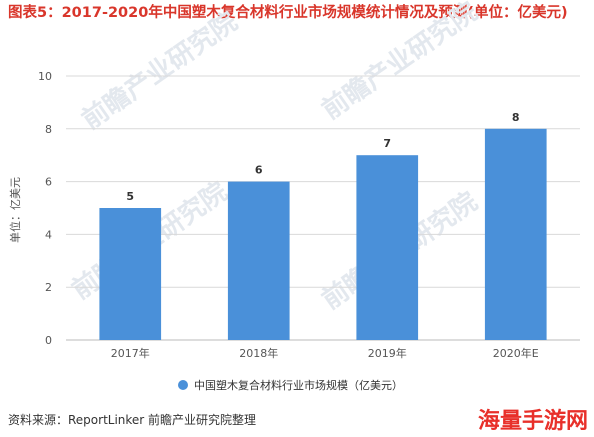 Image resolution: width=594 pixels, height=437 pixels. What do you see at coordinates (130, 196) in the screenshot?
I see `data-label: 5` at bounding box center [130, 196].